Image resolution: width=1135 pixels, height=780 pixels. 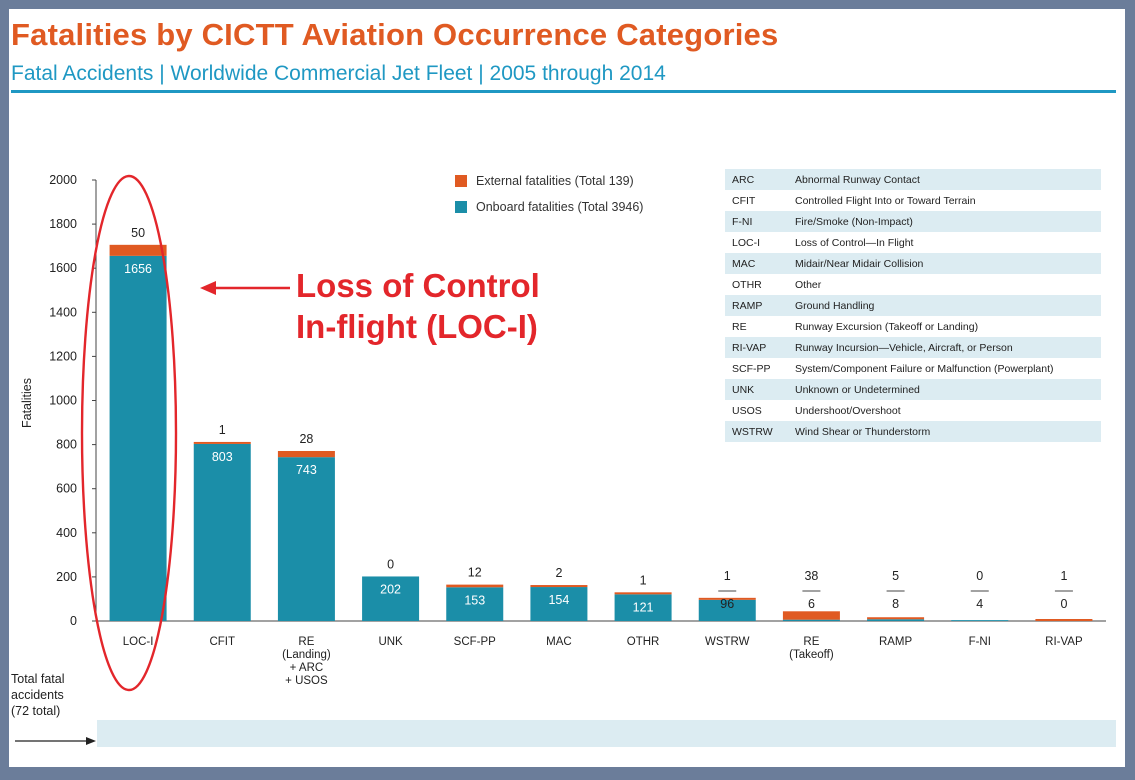 What do you see at coordinates (66, 489) in the screenshot?
I see `y-tick-label: 600` at bounding box center [66, 489].